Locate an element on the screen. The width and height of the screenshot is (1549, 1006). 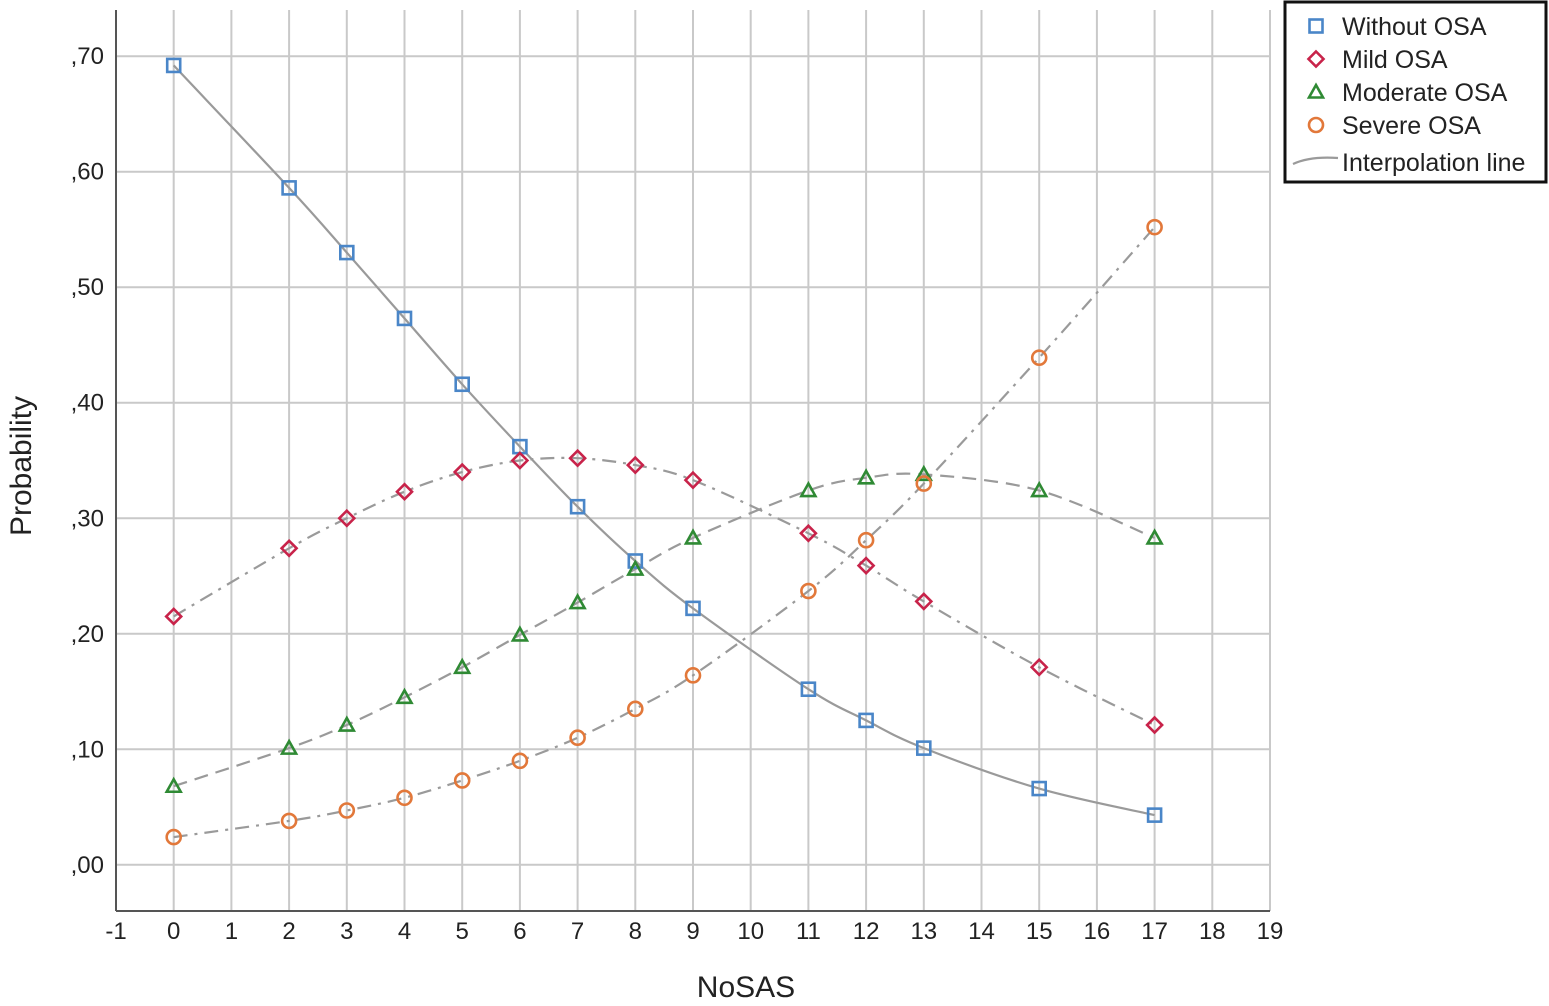
y-tick-label: ,40 is located at coordinates (87, 403).